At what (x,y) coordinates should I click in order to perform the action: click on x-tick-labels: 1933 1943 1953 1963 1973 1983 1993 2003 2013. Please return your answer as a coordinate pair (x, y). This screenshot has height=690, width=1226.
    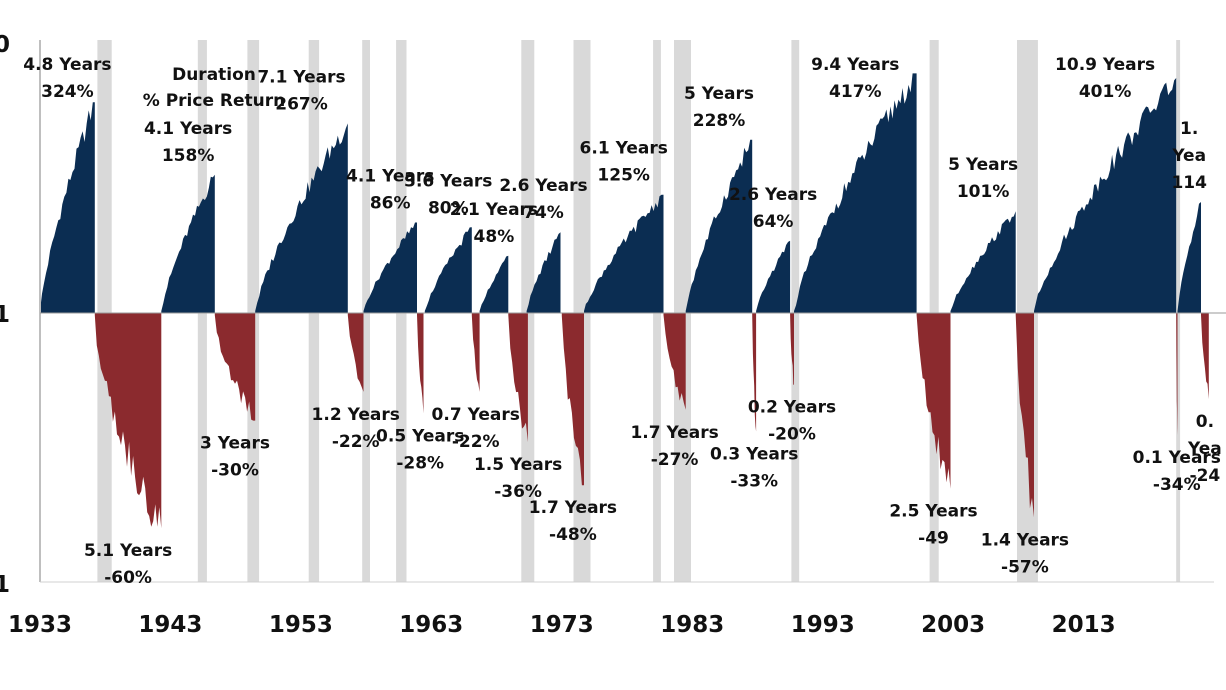
    Looking at the image, I should click on (562, 625).